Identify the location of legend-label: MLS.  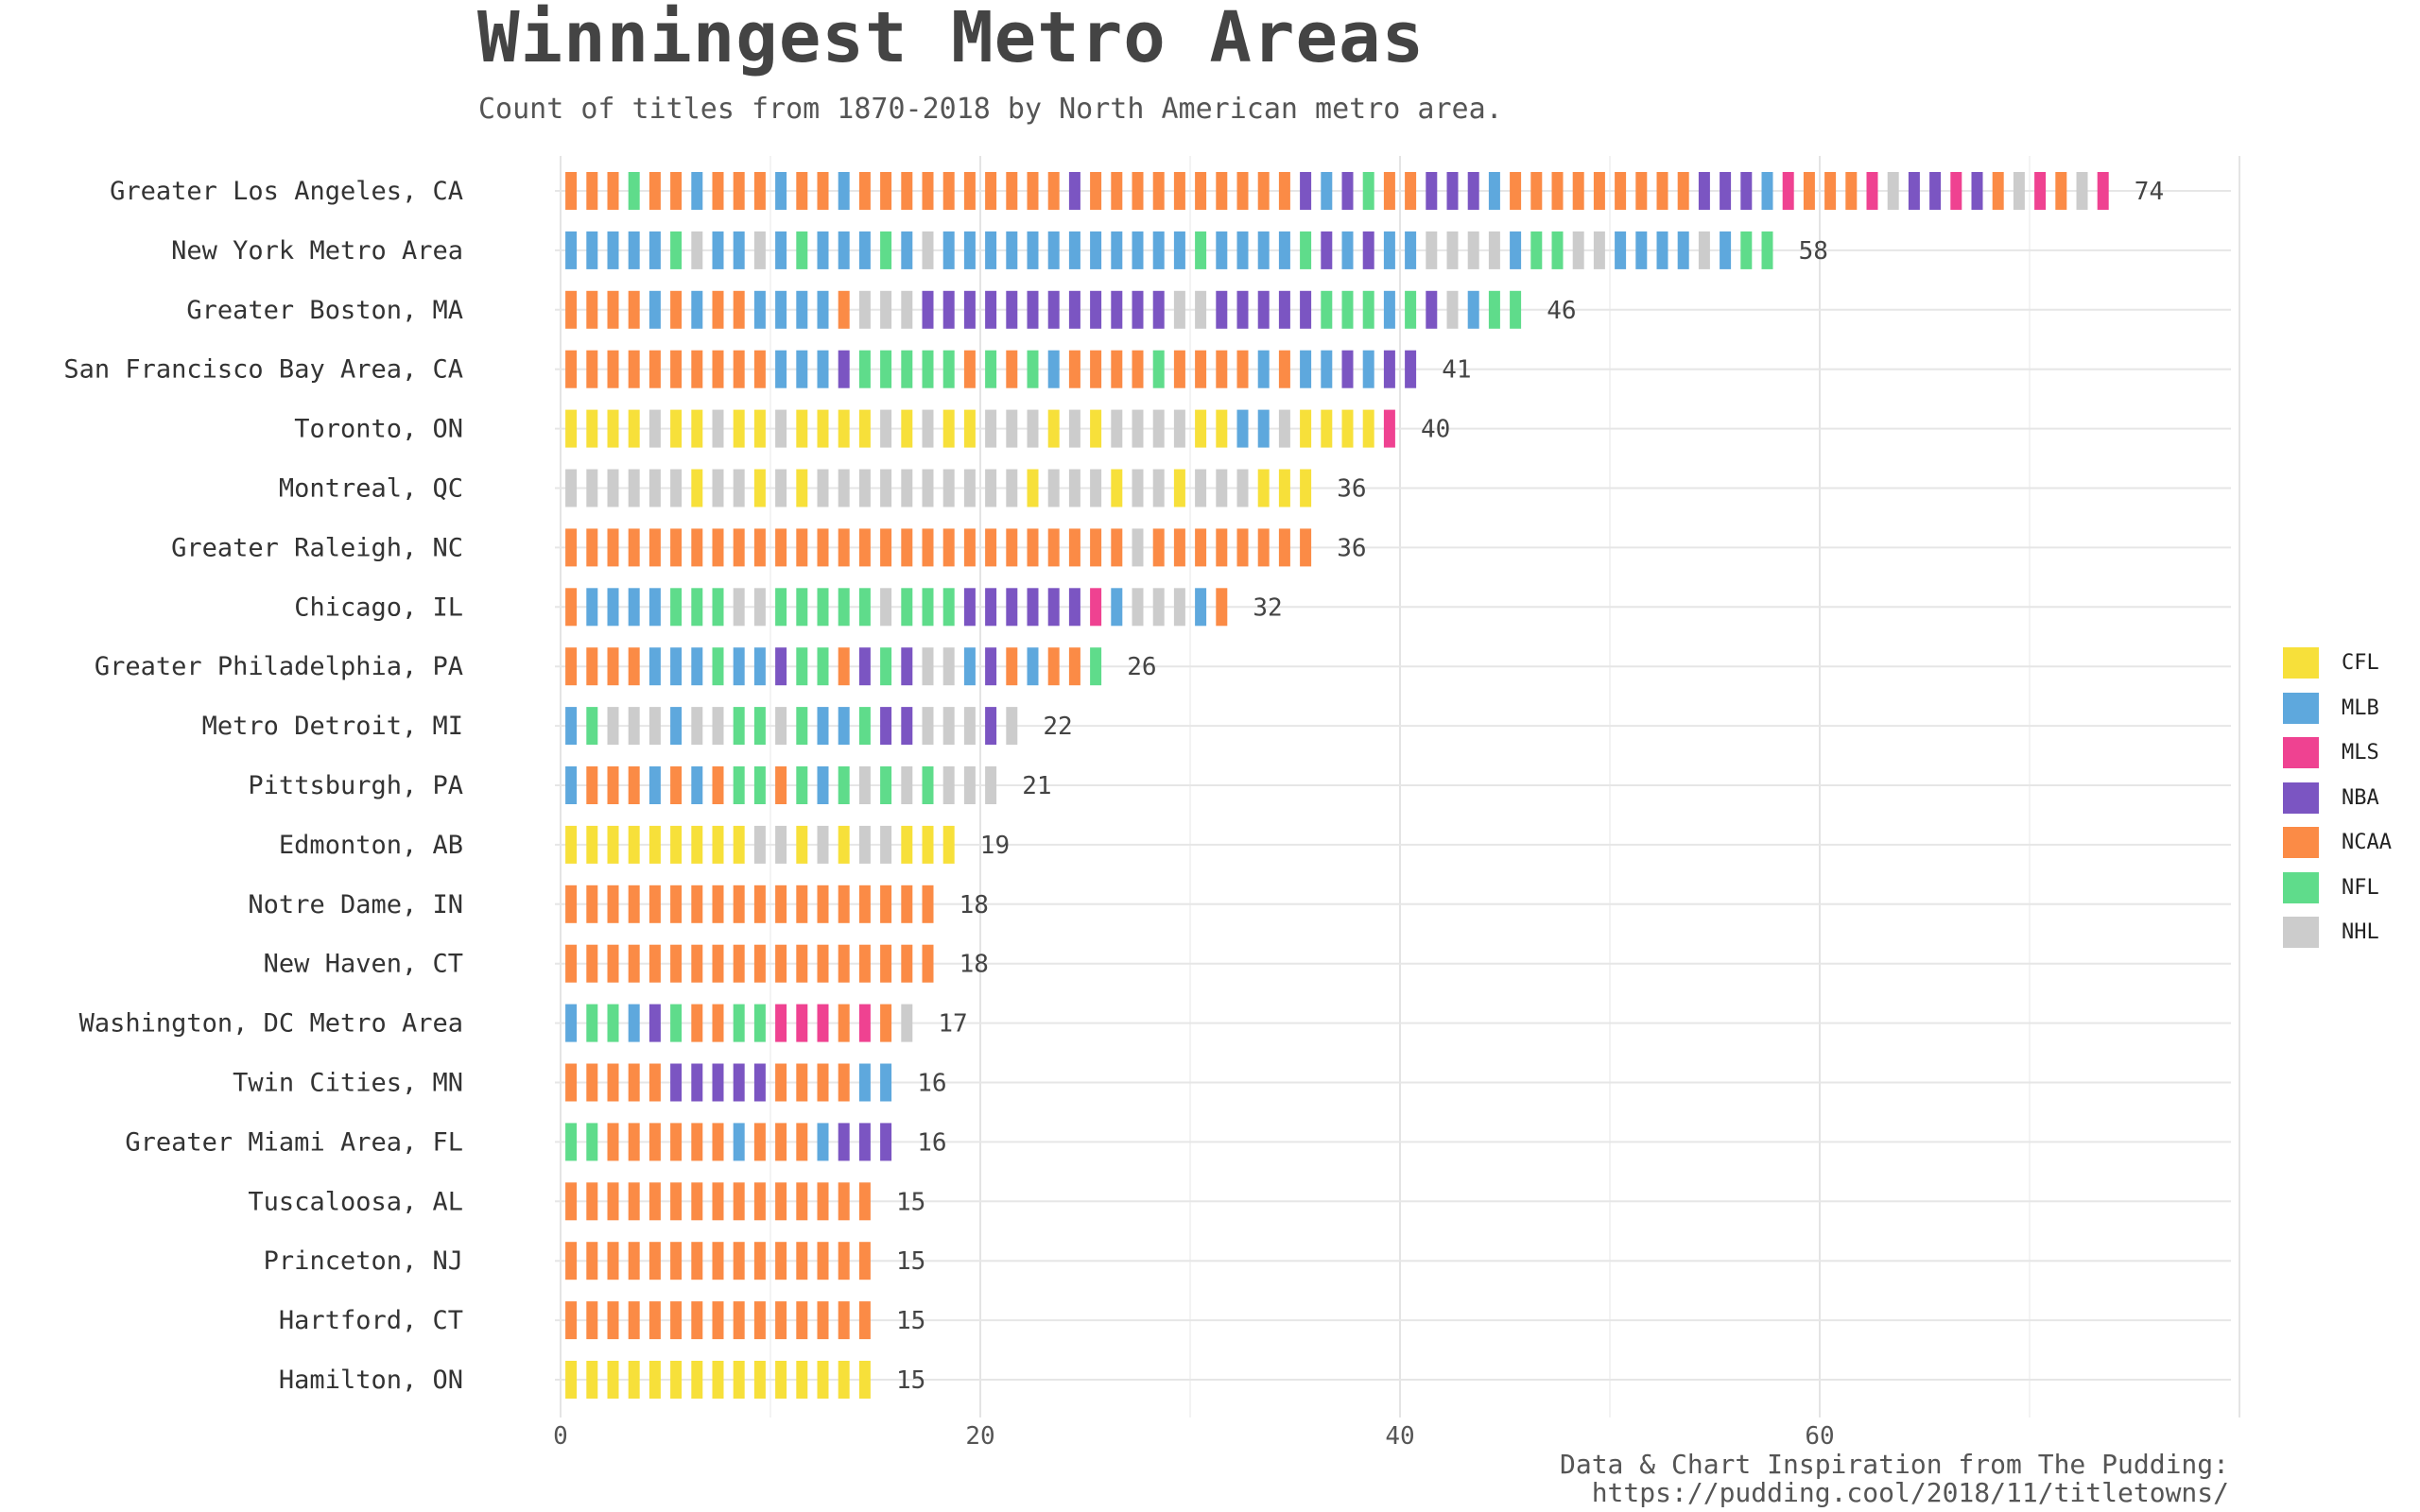
(2360, 753).